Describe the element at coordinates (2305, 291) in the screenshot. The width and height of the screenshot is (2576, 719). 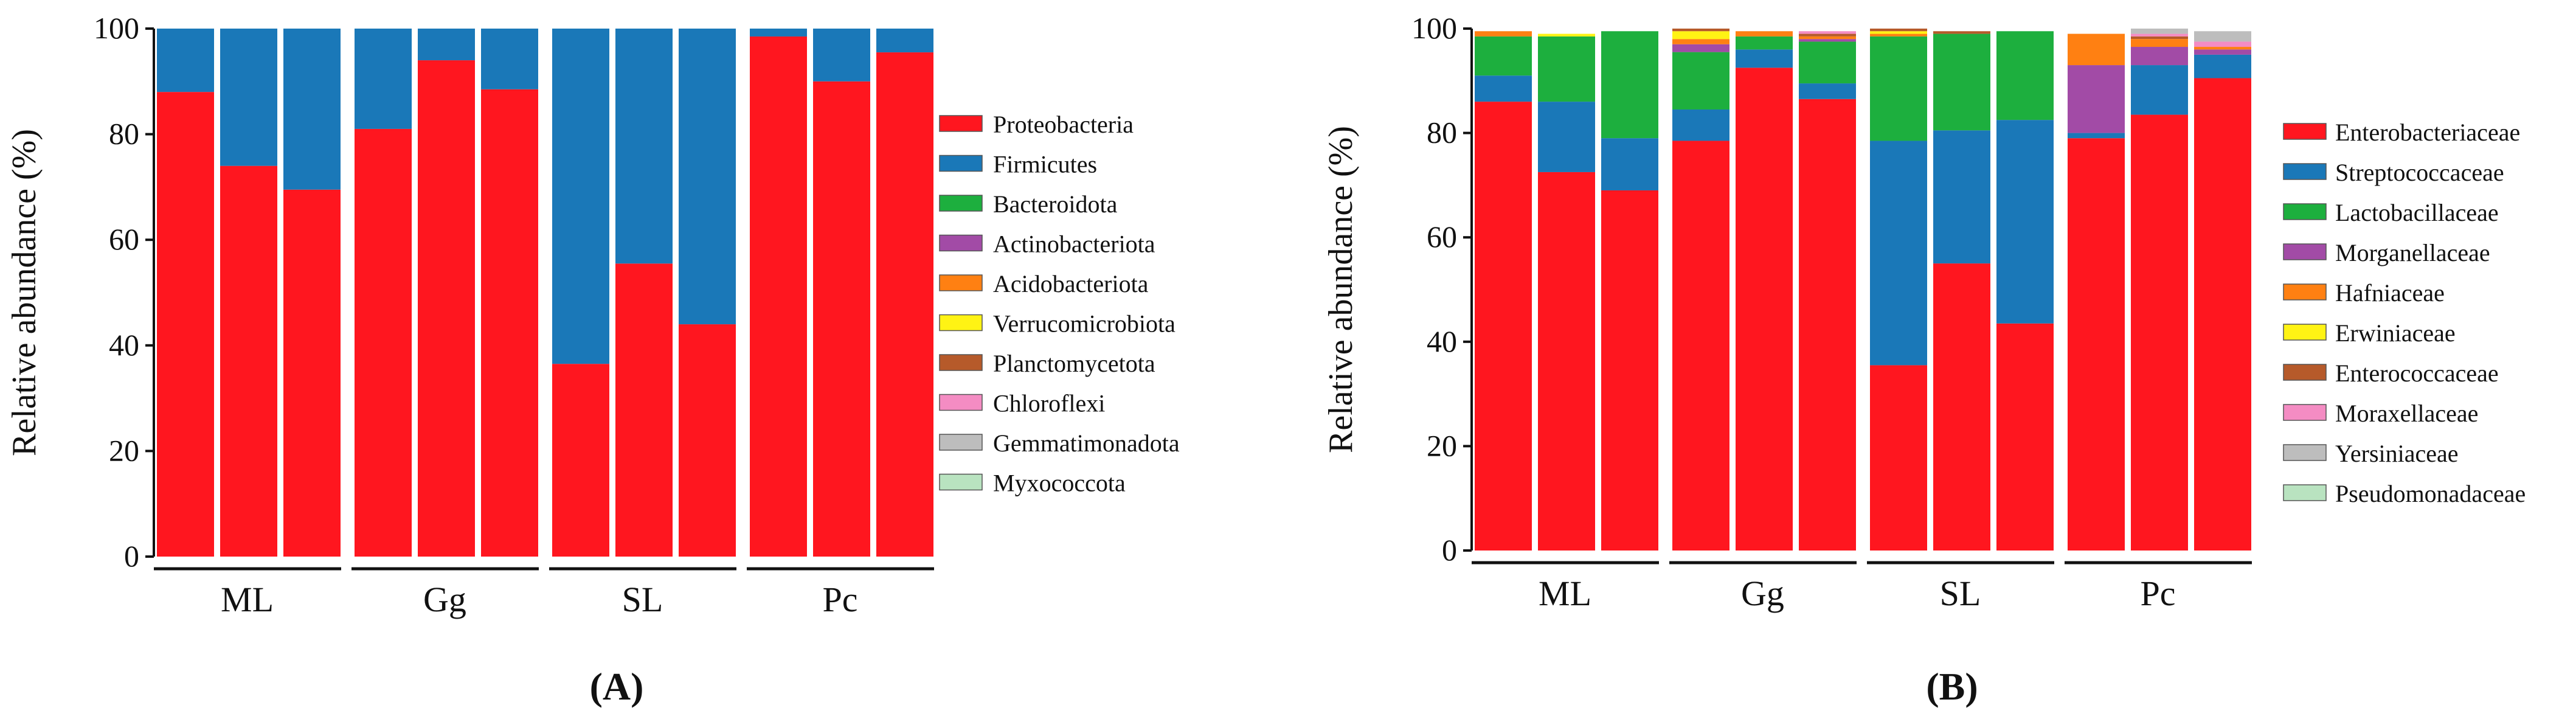
I see `legend-swatch-hafniaceae` at that location.